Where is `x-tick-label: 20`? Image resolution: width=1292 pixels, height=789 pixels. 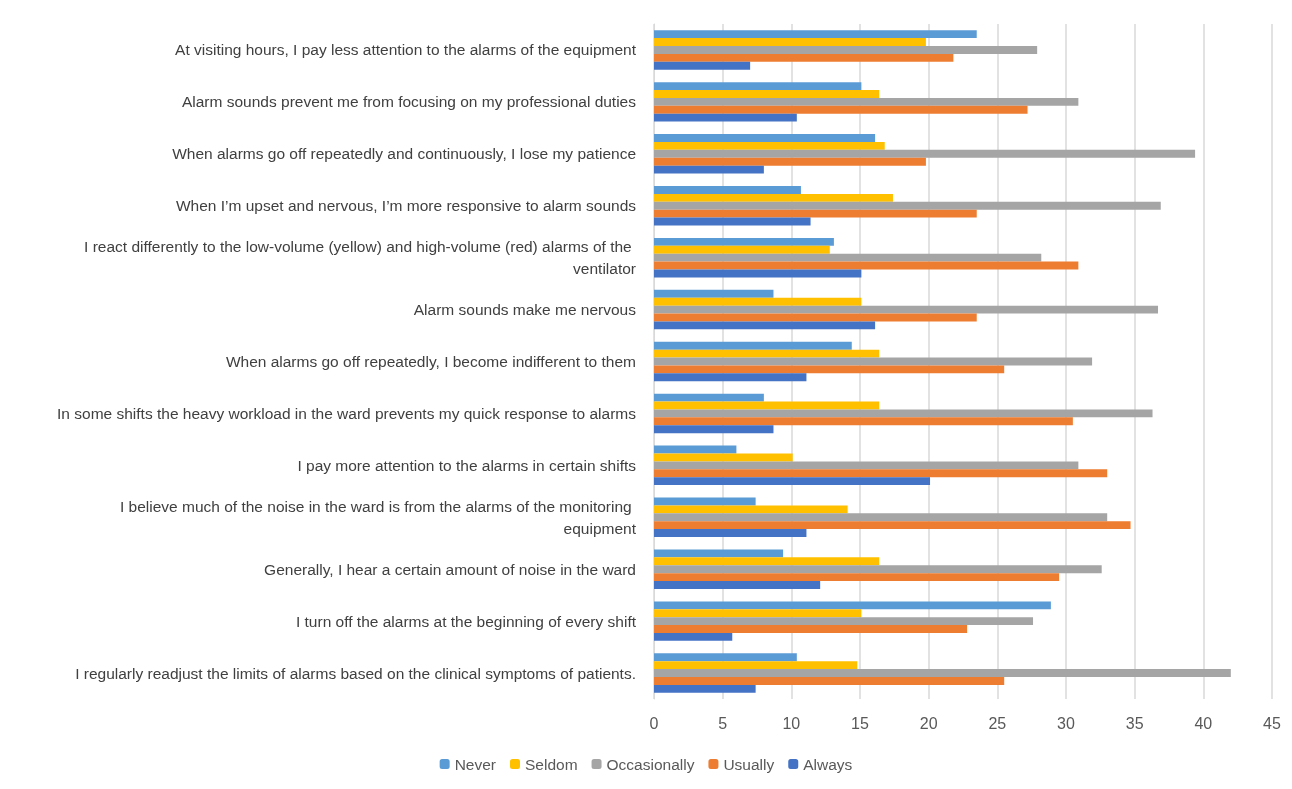
x-tick-label: 20 is located at coordinates (928, 723).